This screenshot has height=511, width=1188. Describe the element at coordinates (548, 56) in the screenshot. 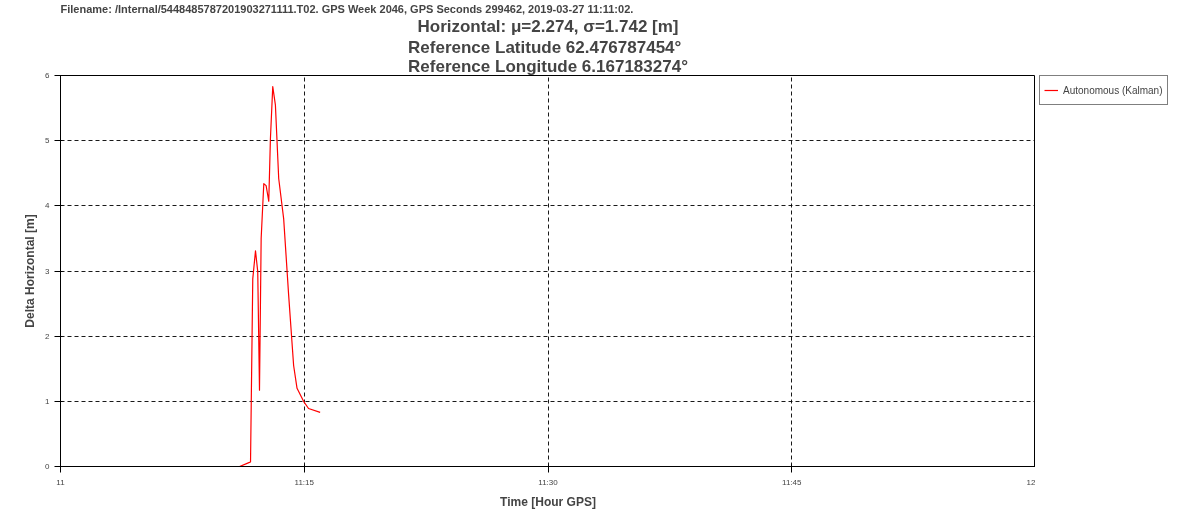

I see `chart-subtitle: Reference Latitude 62.476787454° Reference Longitude 6.167183274°` at that location.